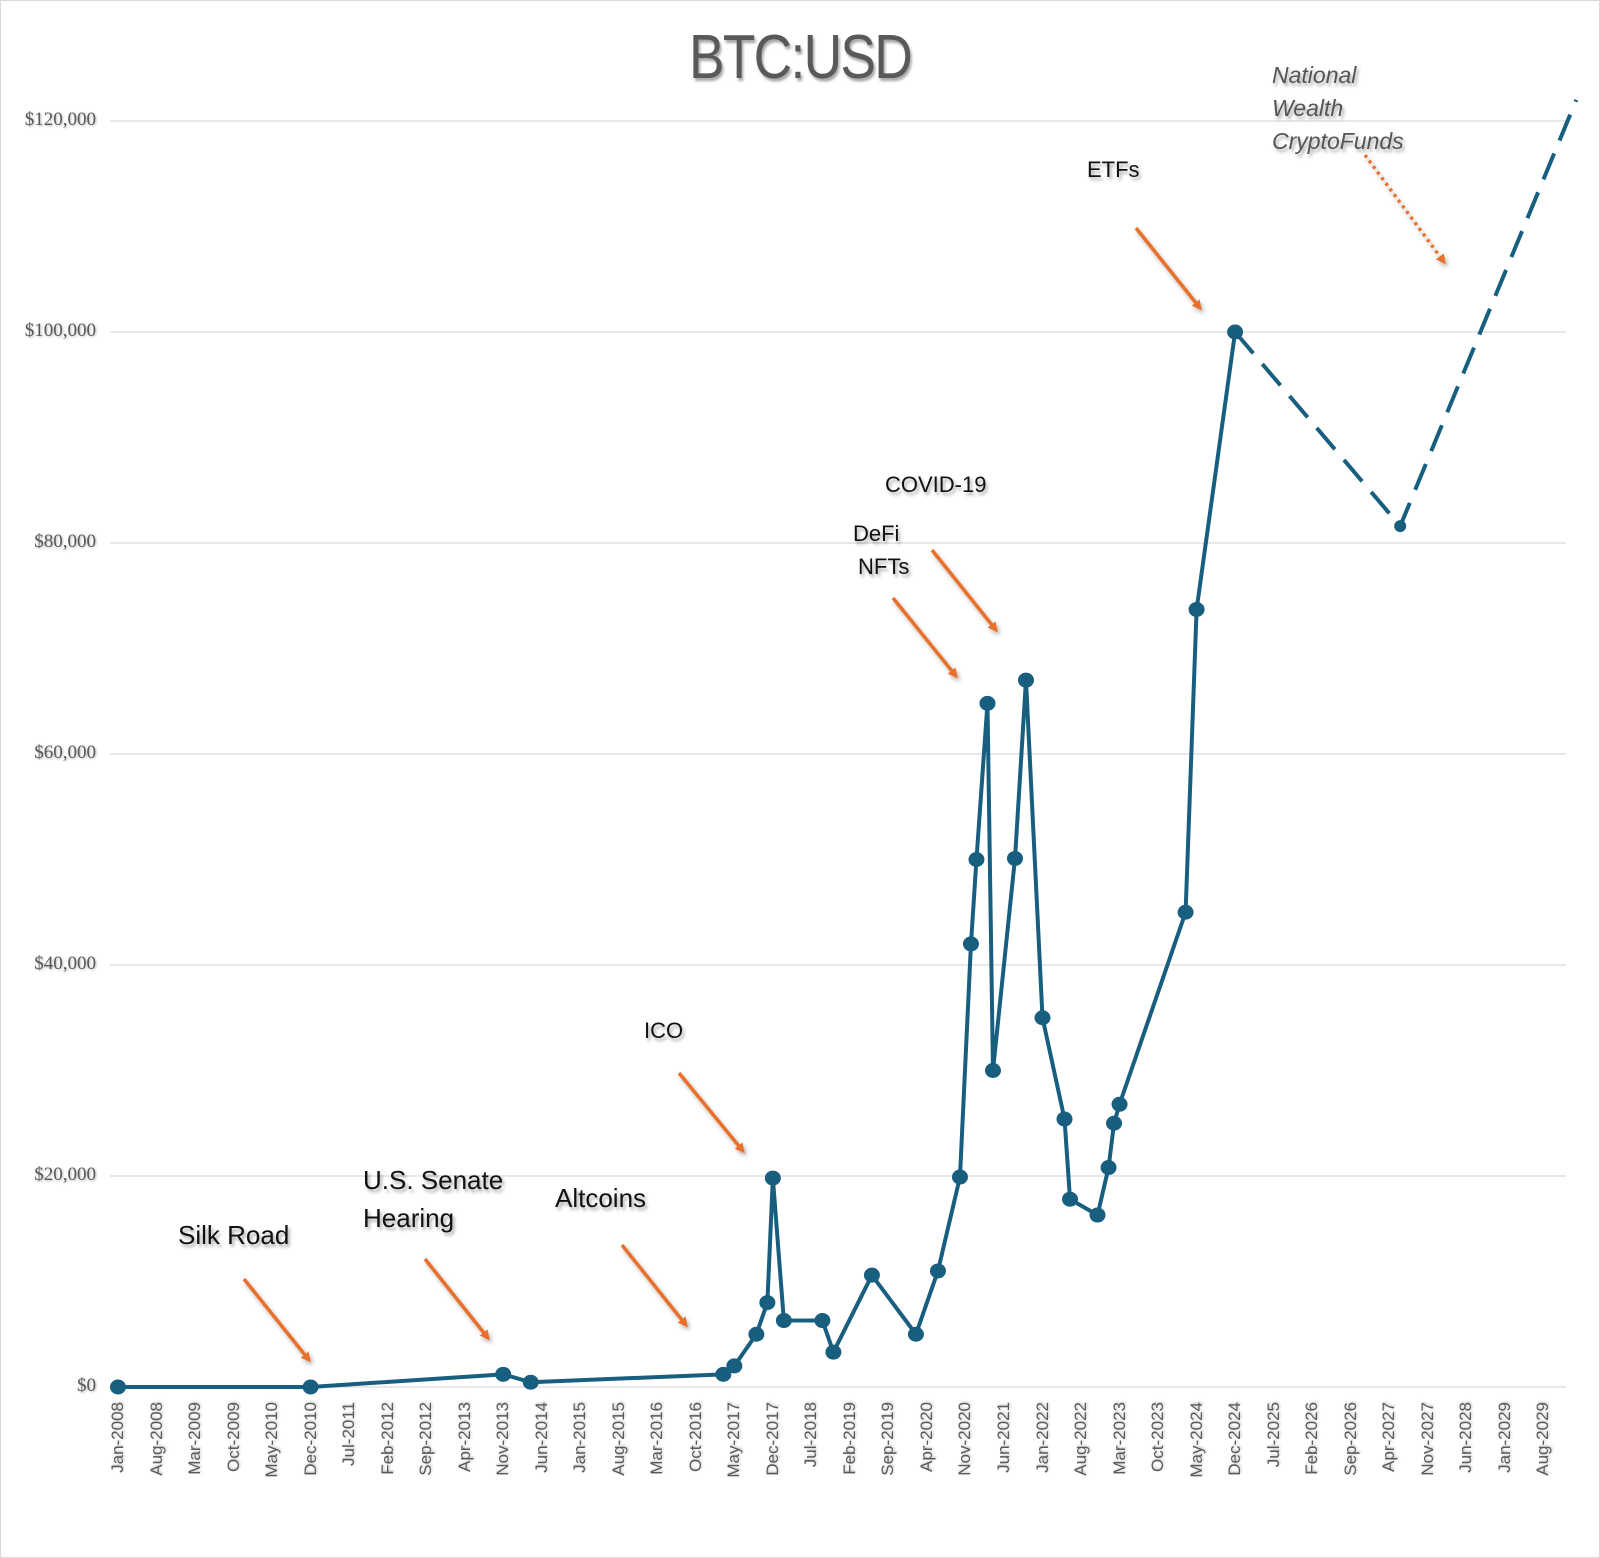  I want to click on y-tick-label: $40,000, so click(65, 963).